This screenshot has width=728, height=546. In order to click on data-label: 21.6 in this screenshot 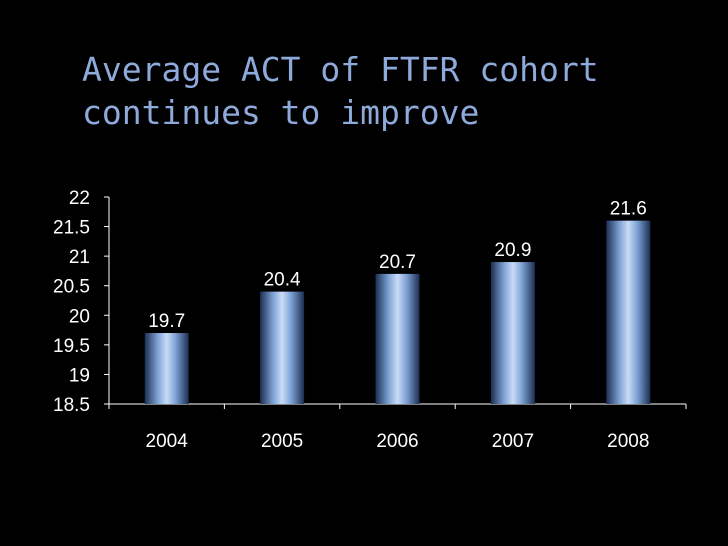, I will do `click(628, 209)`.